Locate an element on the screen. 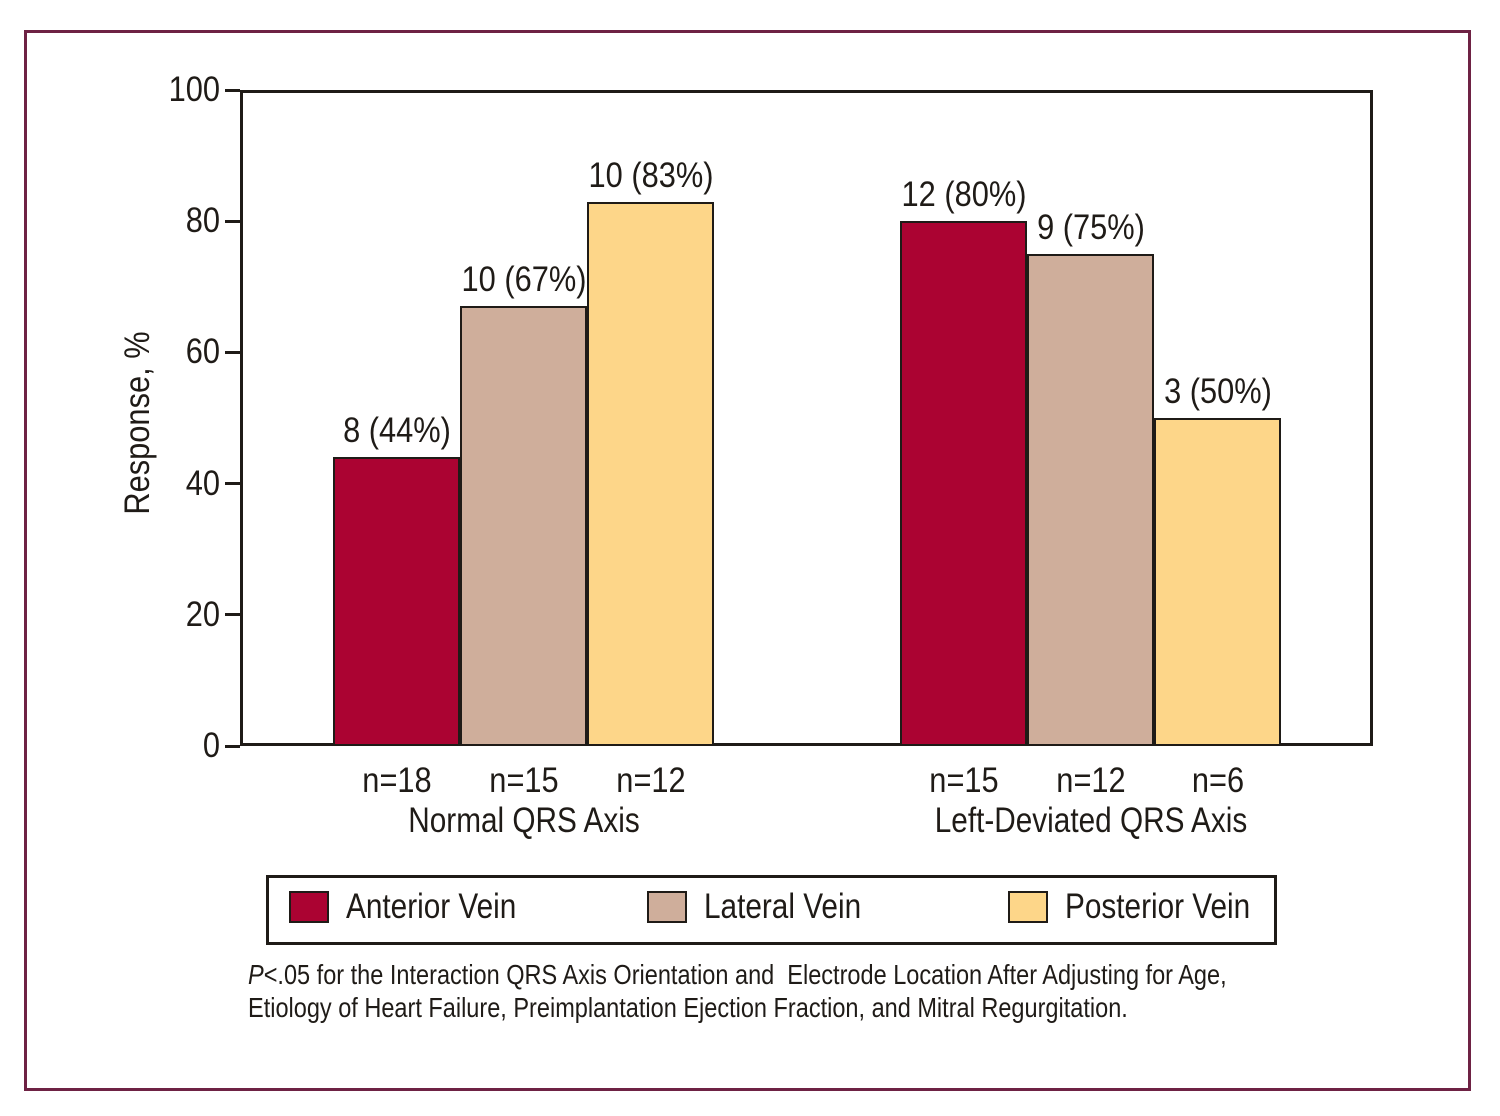  legend-label: Posterior Vein is located at coordinates (1158, 906).